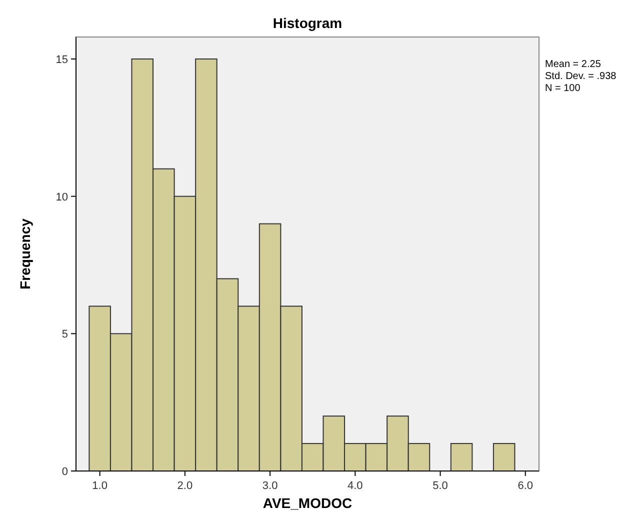 Image resolution: width=630 pixels, height=518 pixels. Describe the element at coordinates (307, 23) in the screenshot. I see `chart-title: Histogram` at that location.